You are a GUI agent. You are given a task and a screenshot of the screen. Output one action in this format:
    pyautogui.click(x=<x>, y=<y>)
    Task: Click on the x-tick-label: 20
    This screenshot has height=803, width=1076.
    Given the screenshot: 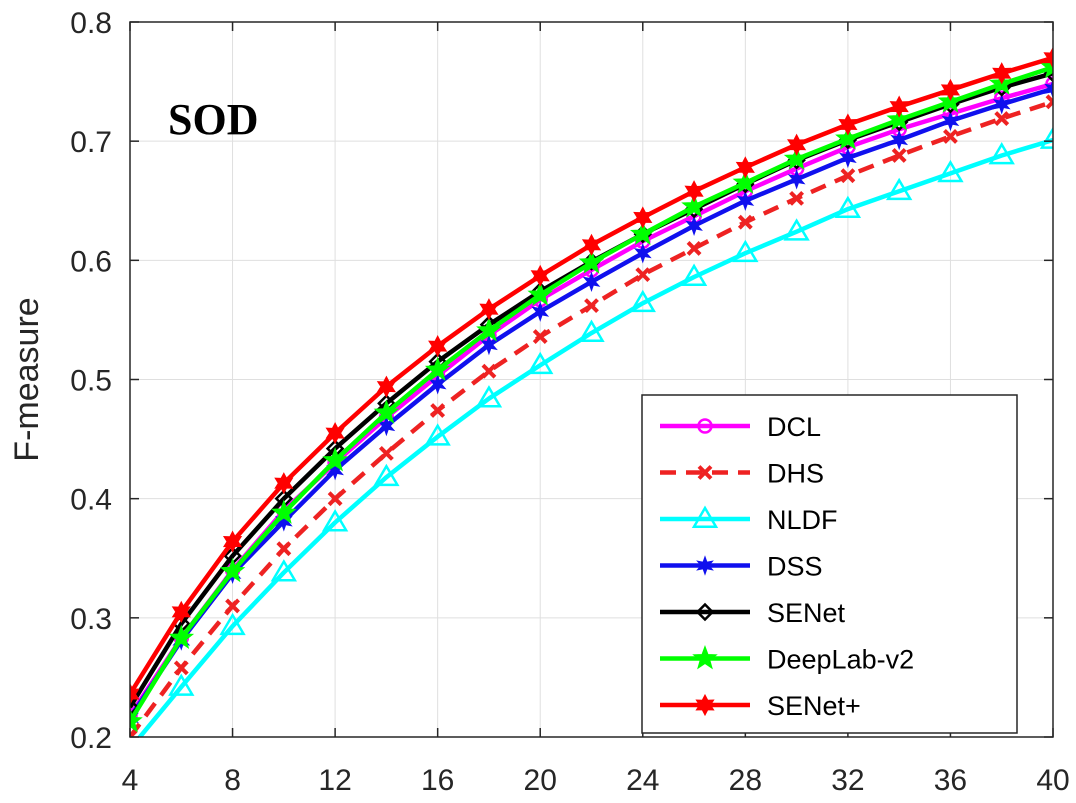 What is the action you would take?
    pyautogui.click(x=540, y=780)
    